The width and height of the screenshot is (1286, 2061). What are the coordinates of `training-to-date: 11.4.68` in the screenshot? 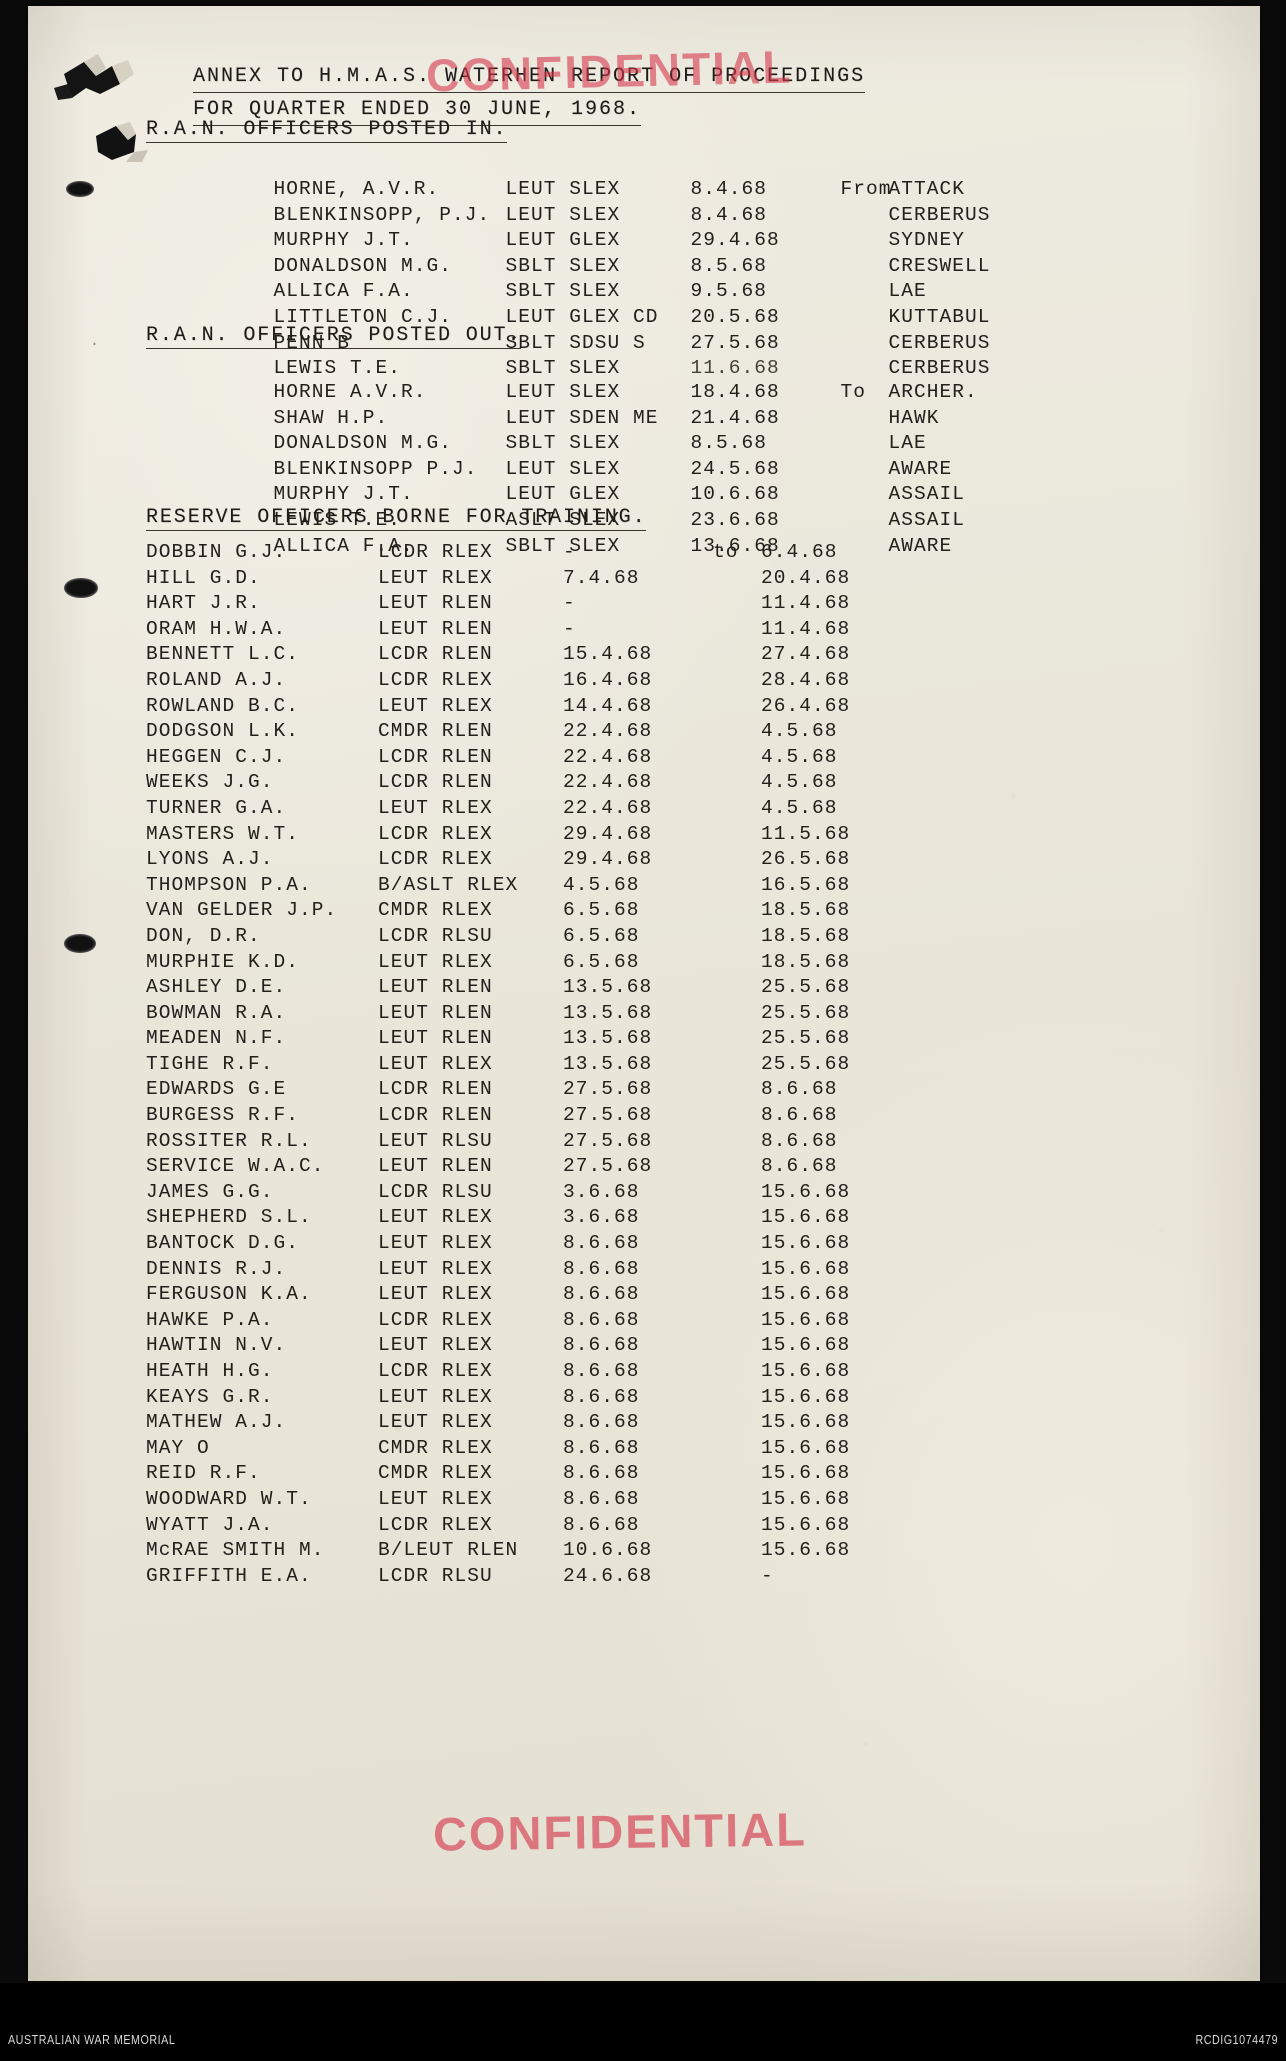 It's located at (806, 628).